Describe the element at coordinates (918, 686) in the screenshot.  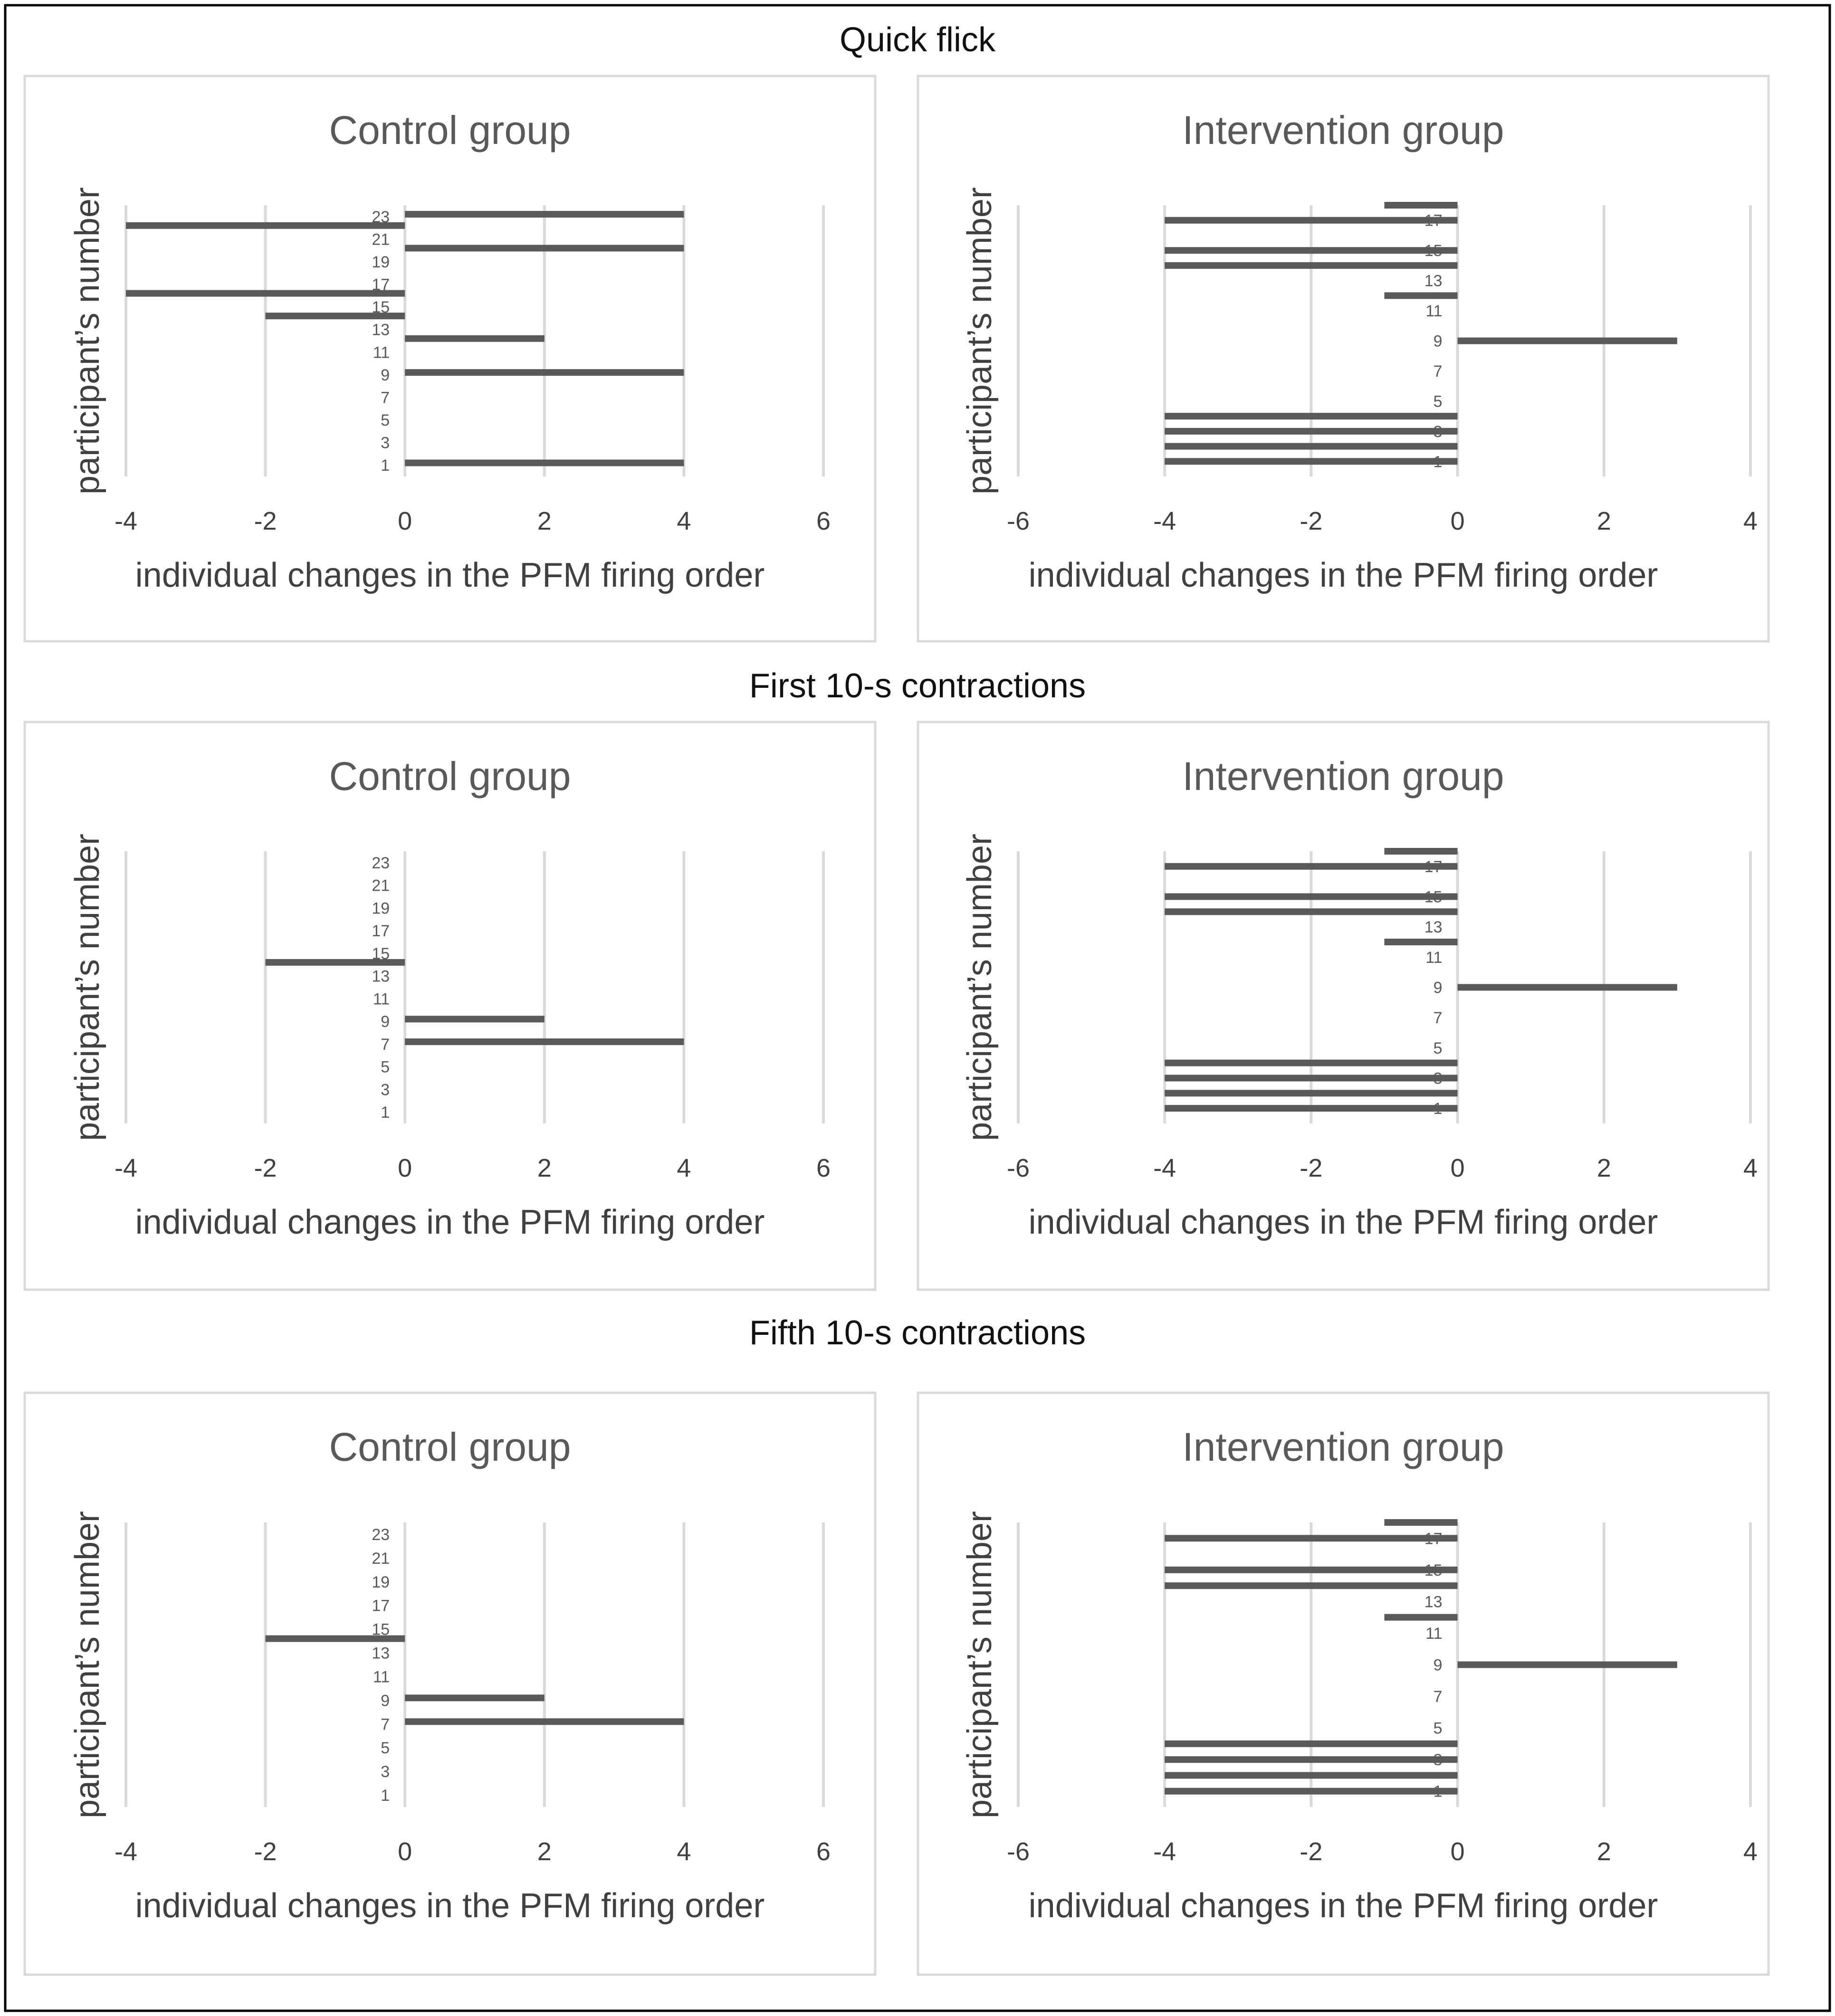
I see `section-title-first-10s: First 10-s contractions` at that location.